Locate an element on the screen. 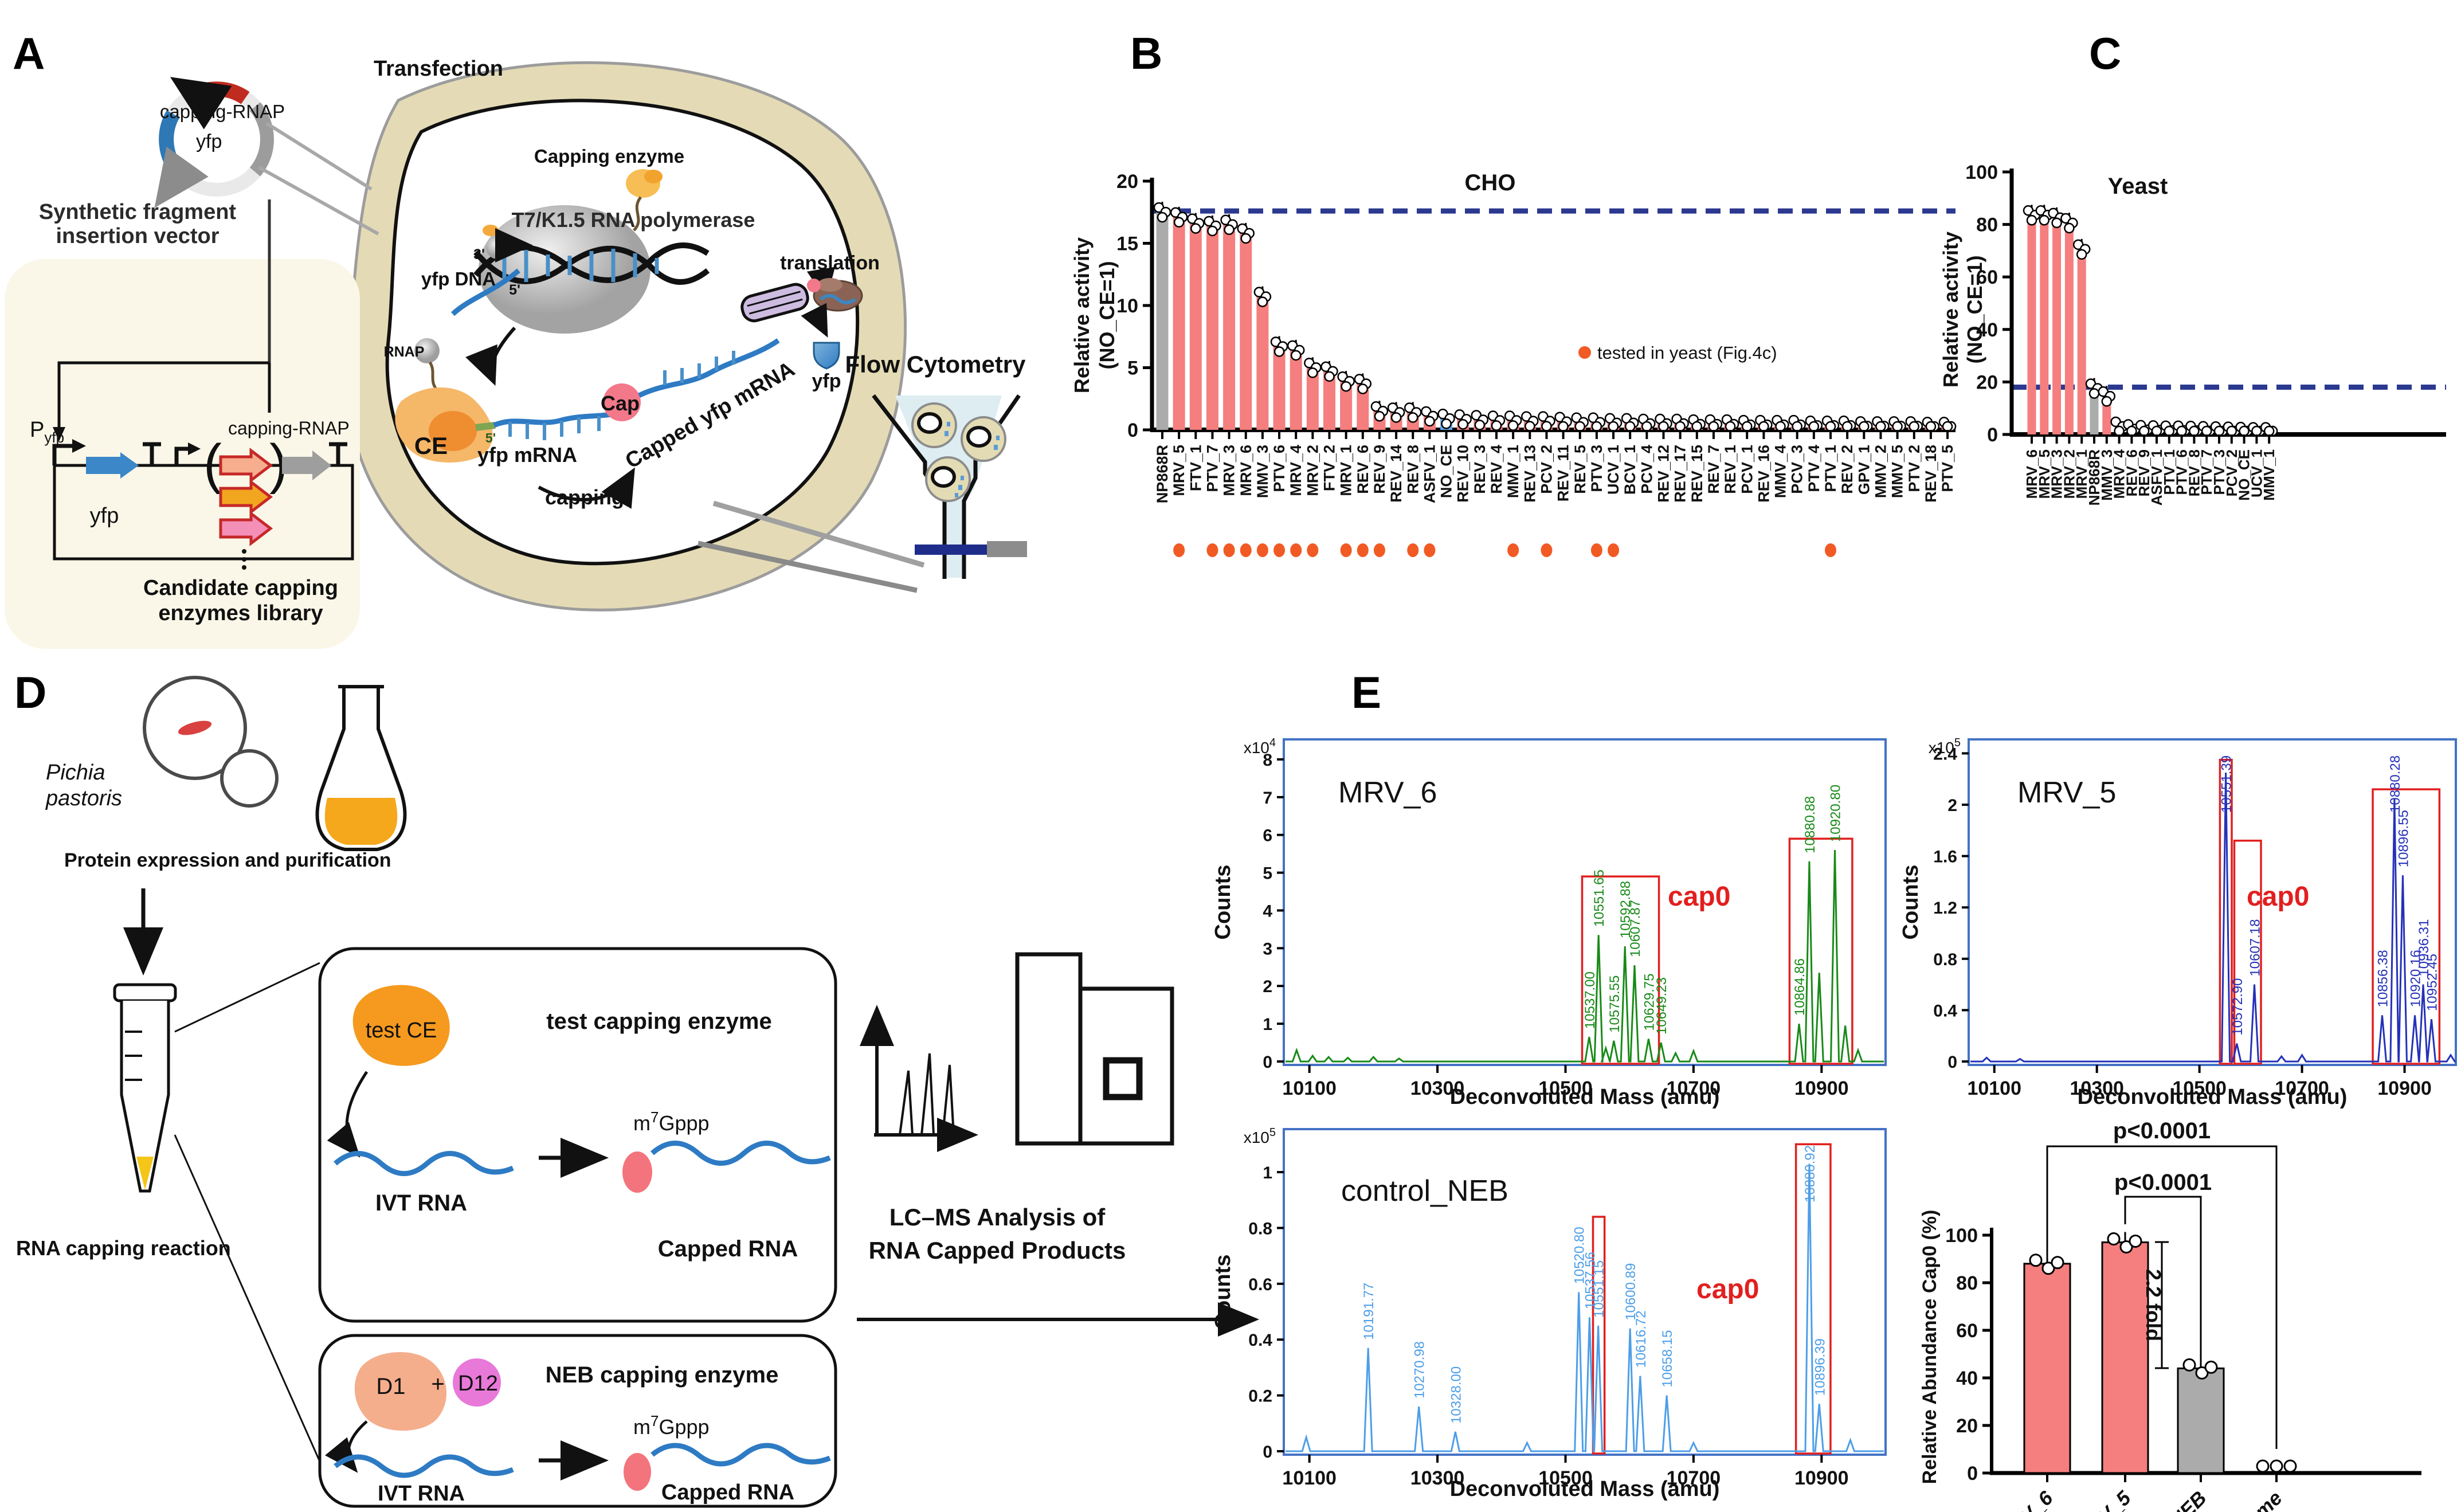  x-tick-label: 10300 is located at coordinates (1438, 1088).